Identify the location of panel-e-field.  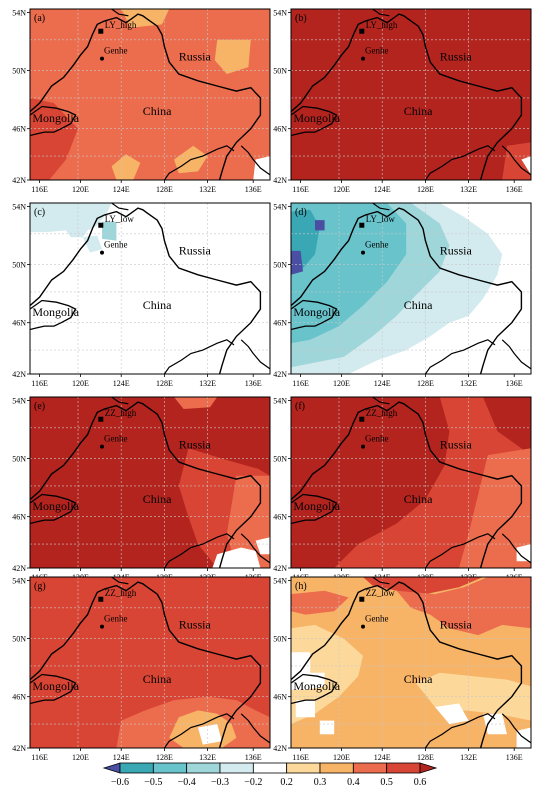
(150, 482).